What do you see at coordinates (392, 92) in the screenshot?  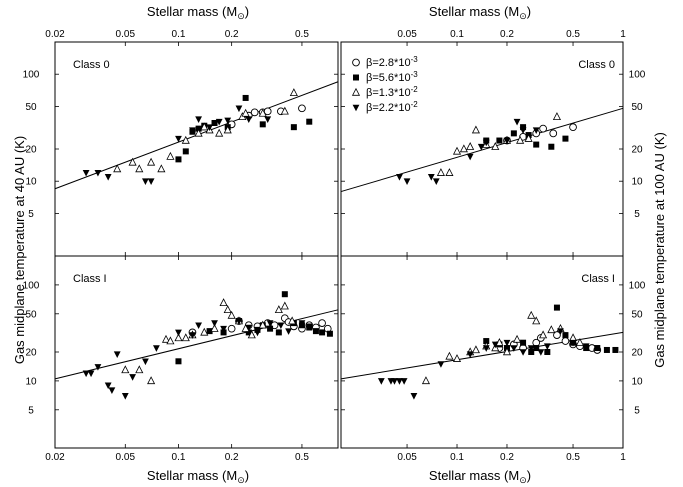 I see `legend-label: β=1.3*10-2` at bounding box center [392, 92].